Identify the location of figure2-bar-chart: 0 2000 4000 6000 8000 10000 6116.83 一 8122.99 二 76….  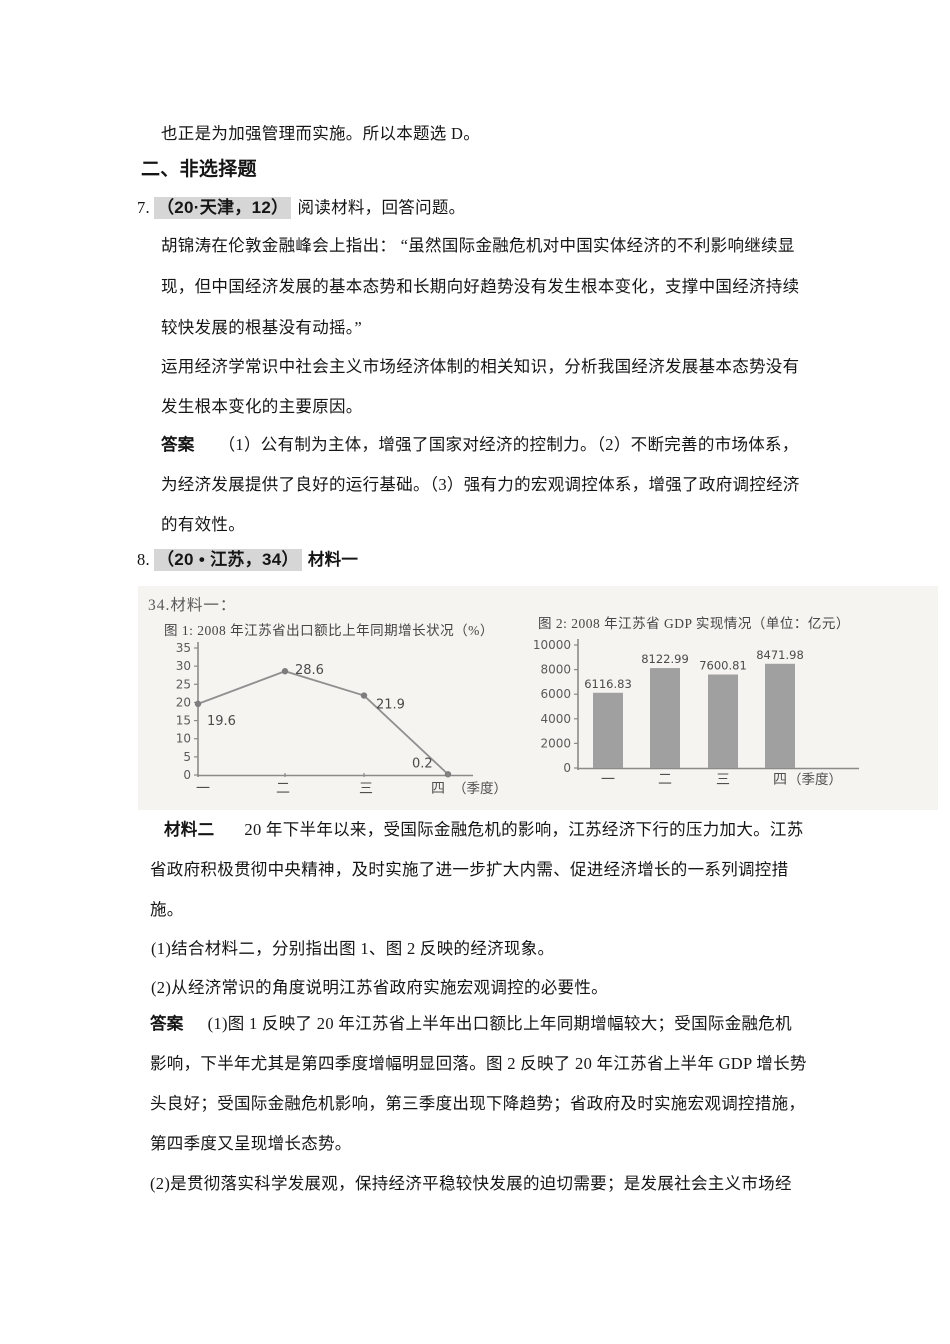
(696, 713).